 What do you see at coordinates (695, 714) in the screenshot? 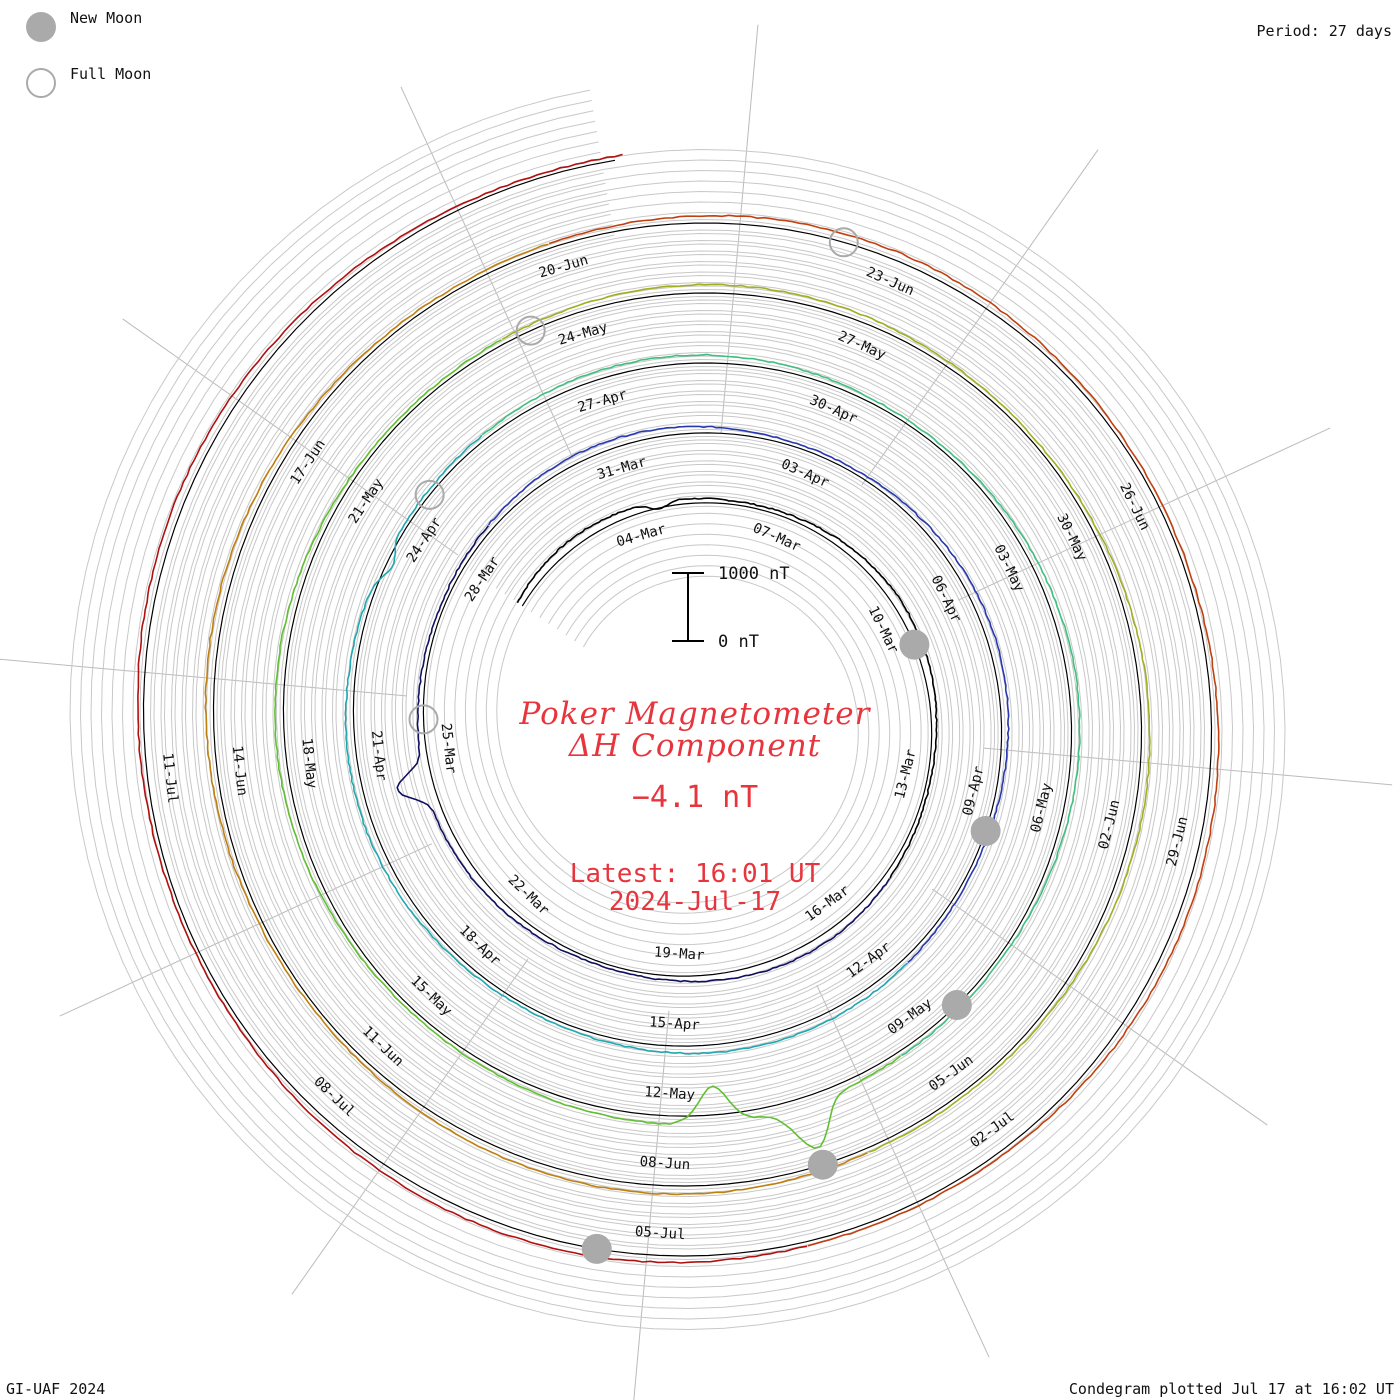
I see `chart-title: Poker Magnetometer` at bounding box center [695, 714].